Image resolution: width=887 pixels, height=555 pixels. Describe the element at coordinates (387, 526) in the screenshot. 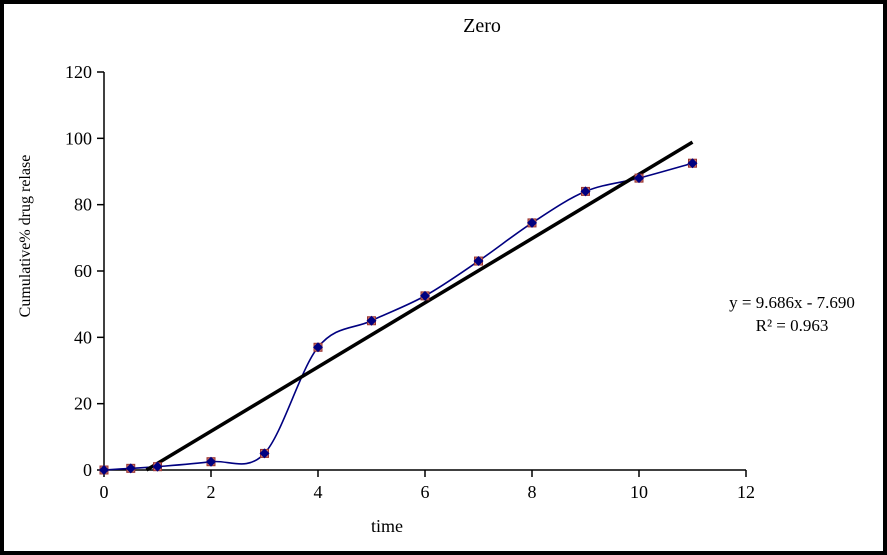

I see `x-axis-label: time` at that location.